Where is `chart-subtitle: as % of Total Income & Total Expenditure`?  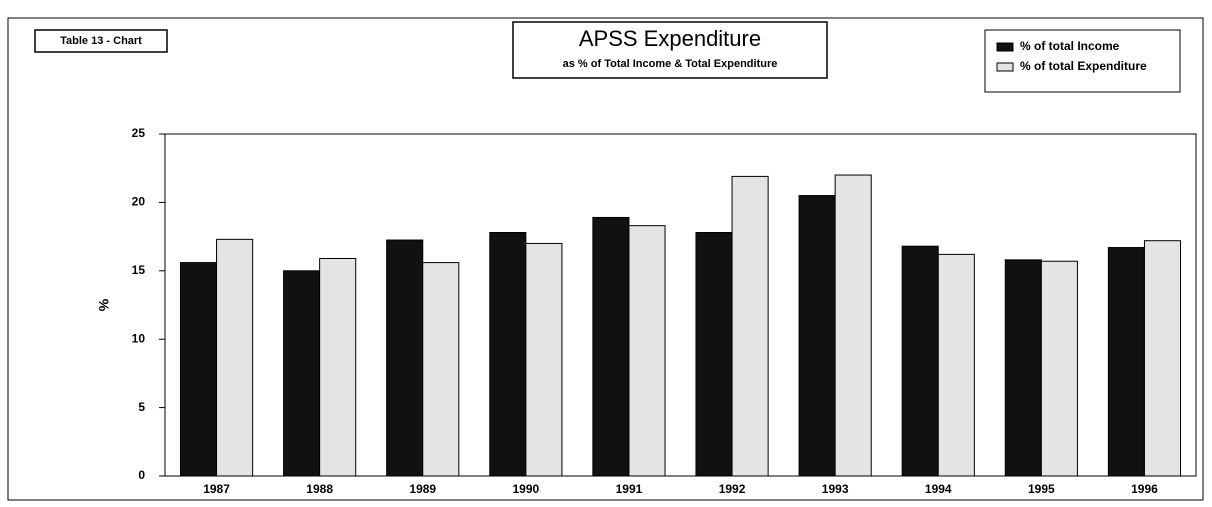
chart-subtitle: as % of Total Income & Total Expenditure is located at coordinates (670, 64).